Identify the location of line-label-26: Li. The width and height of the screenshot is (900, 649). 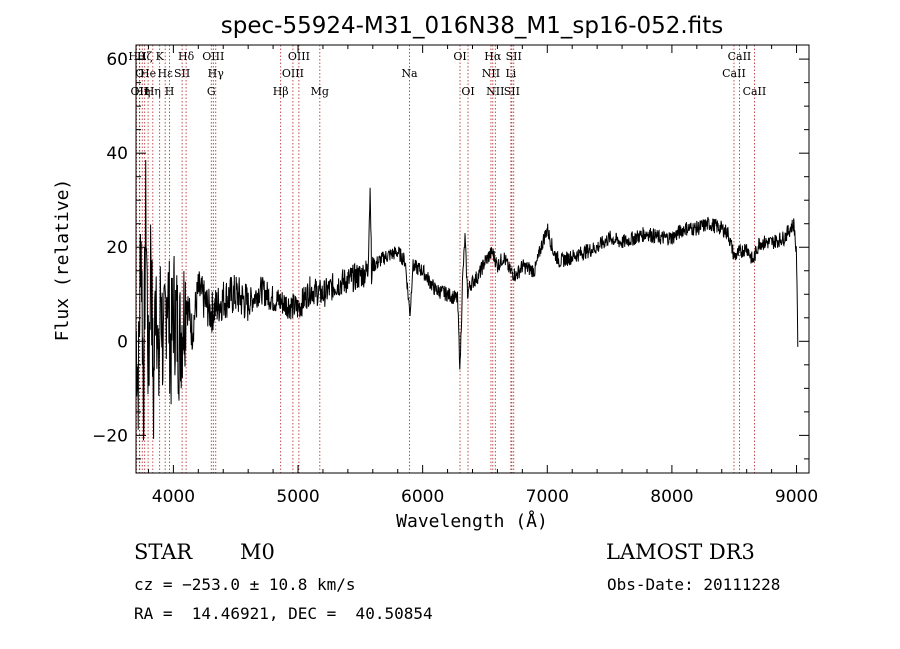
(510, 73).